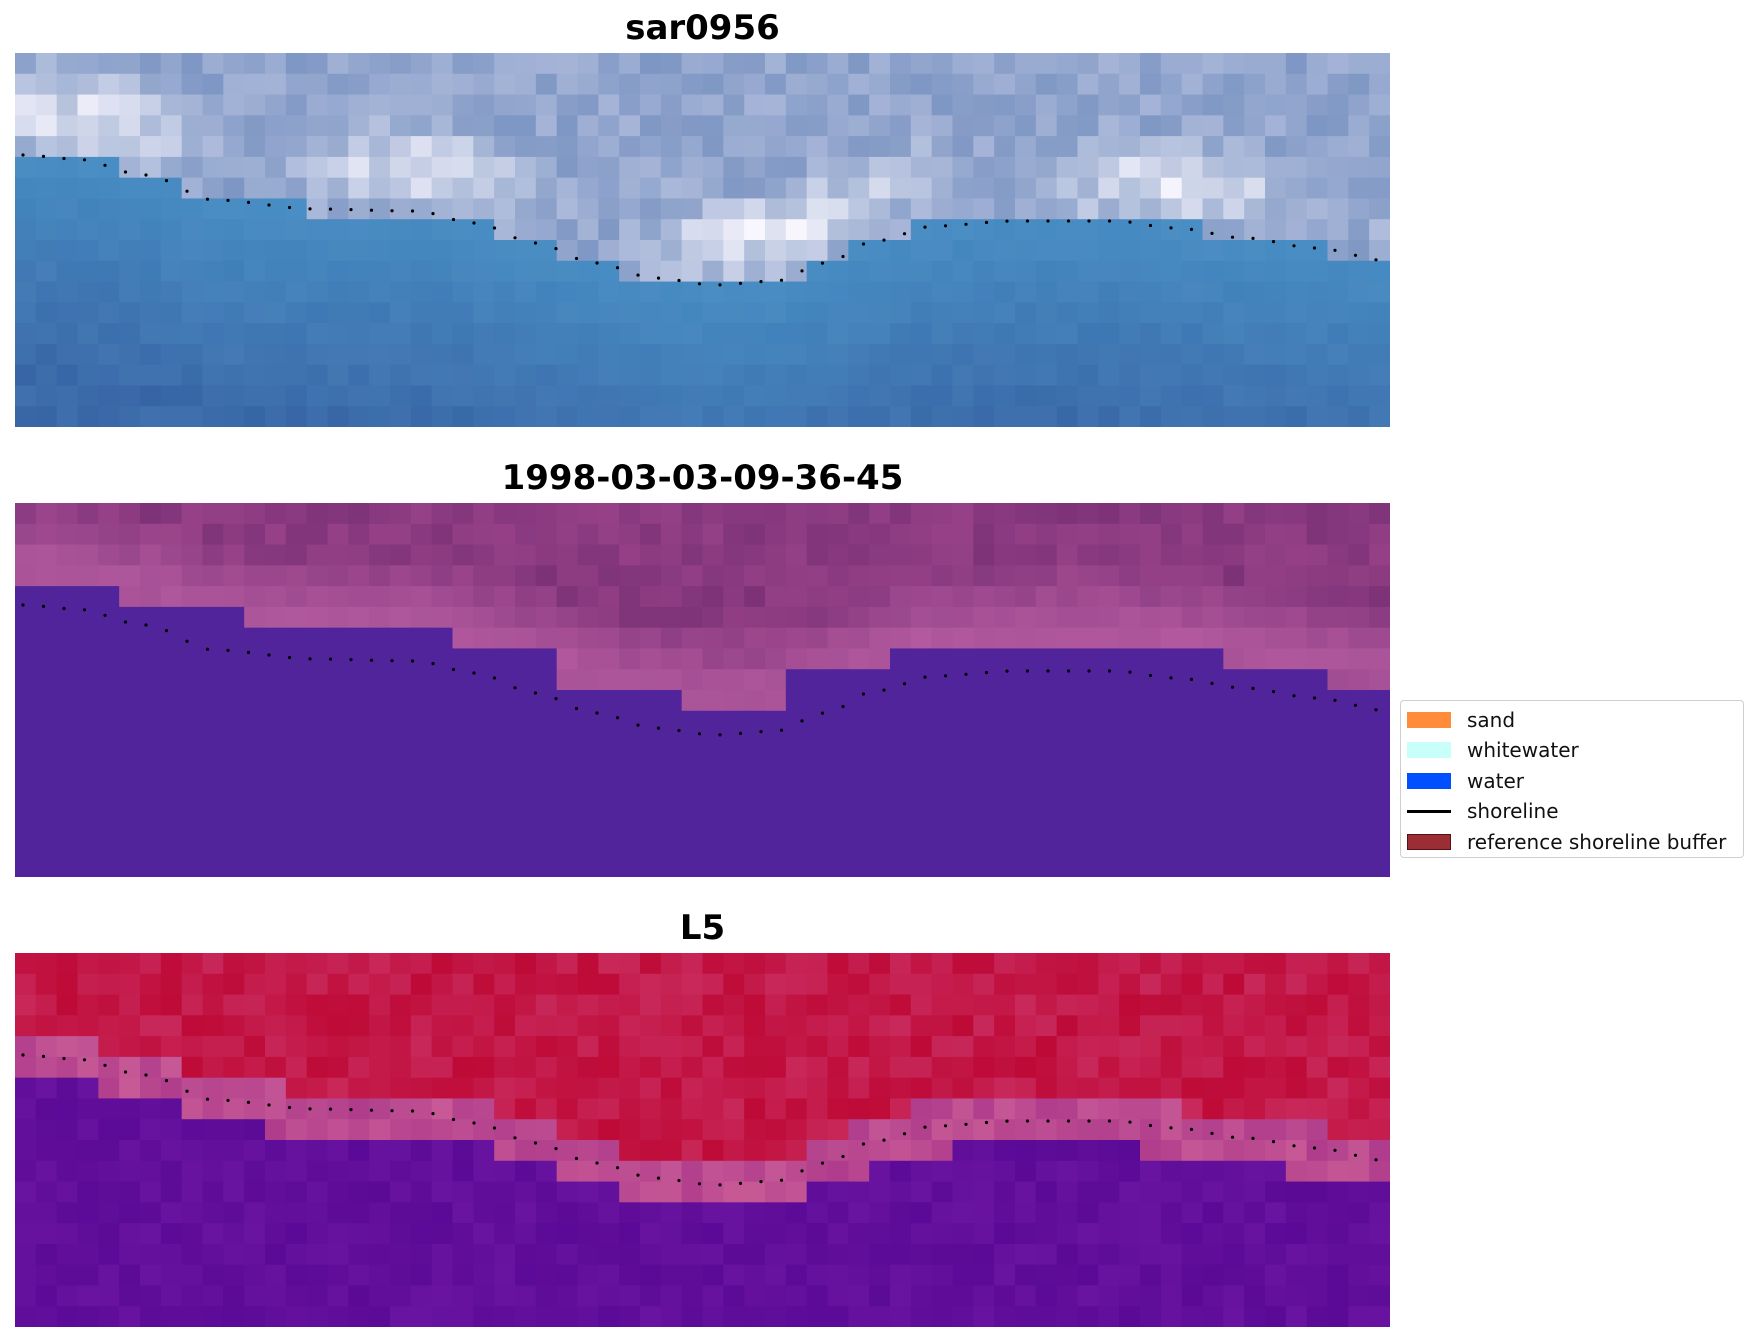 This screenshot has width=1755, height=1337. What do you see at coordinates (1513, 811) in the screenshot?
I see `legend-label-shoreline: shoreline` at bounding box center [1513, 811].